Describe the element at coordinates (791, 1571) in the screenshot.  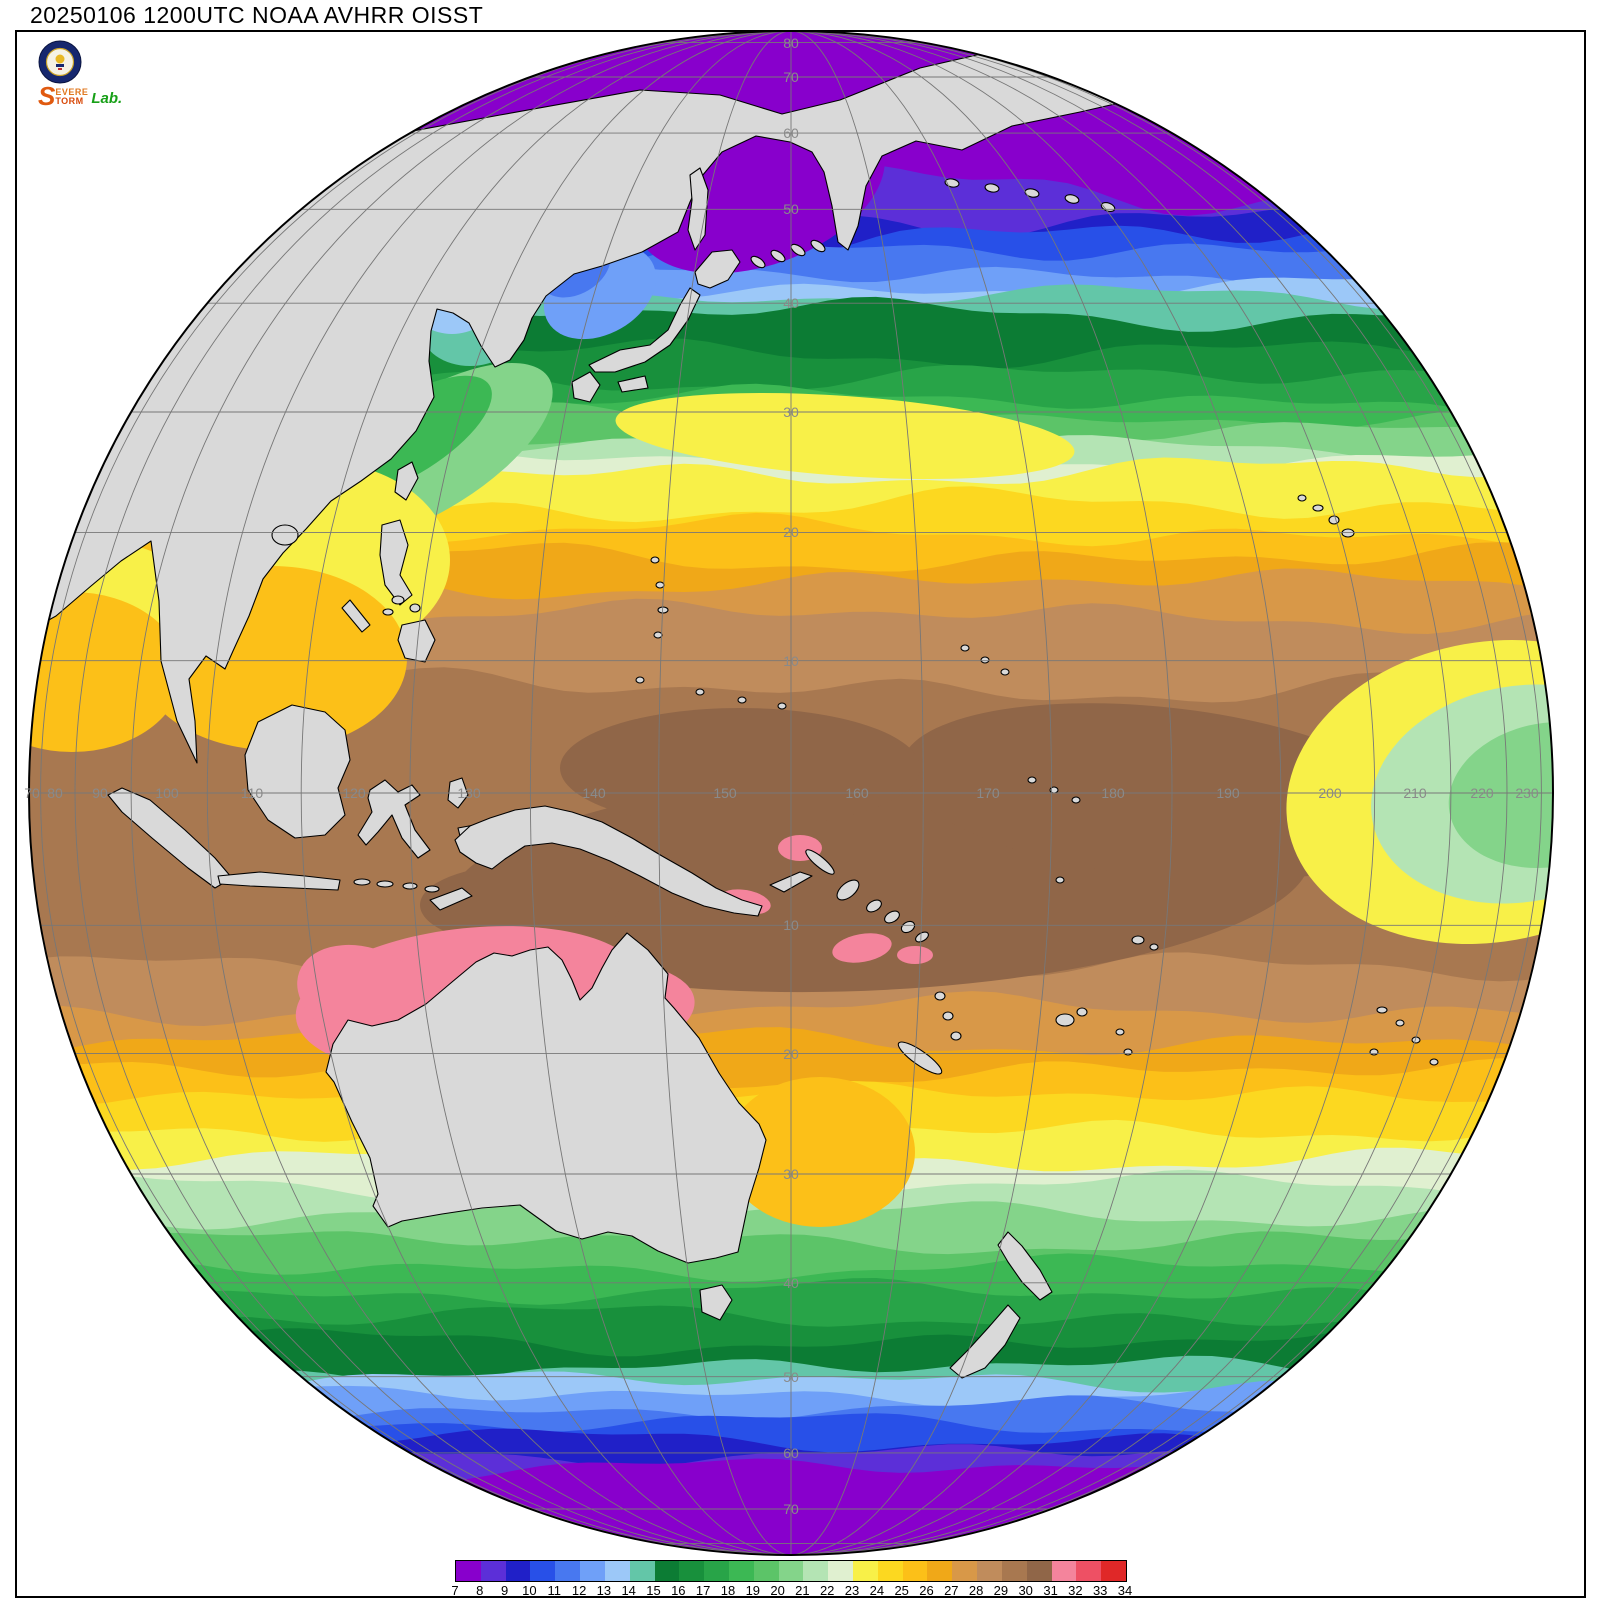
I see `colorbar` at that location.